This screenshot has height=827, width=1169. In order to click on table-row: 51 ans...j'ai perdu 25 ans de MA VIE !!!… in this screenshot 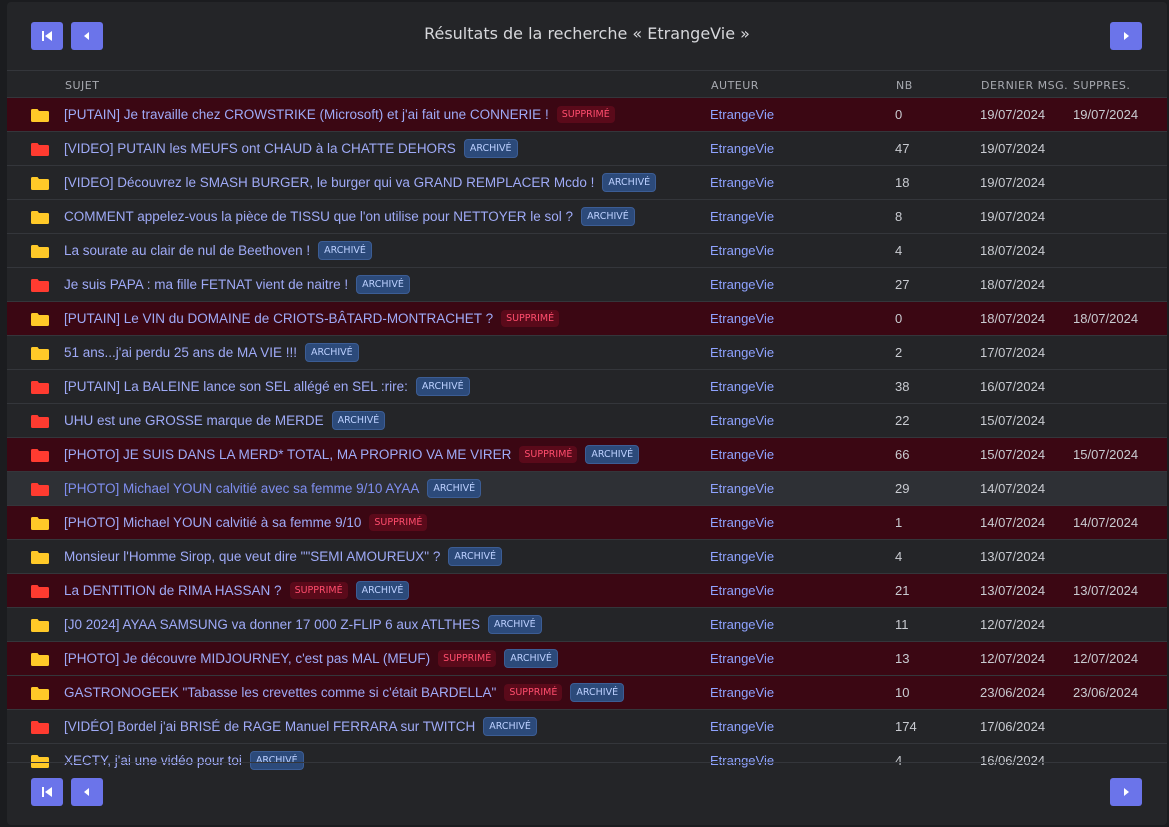, I will do `click(587, 352)`.